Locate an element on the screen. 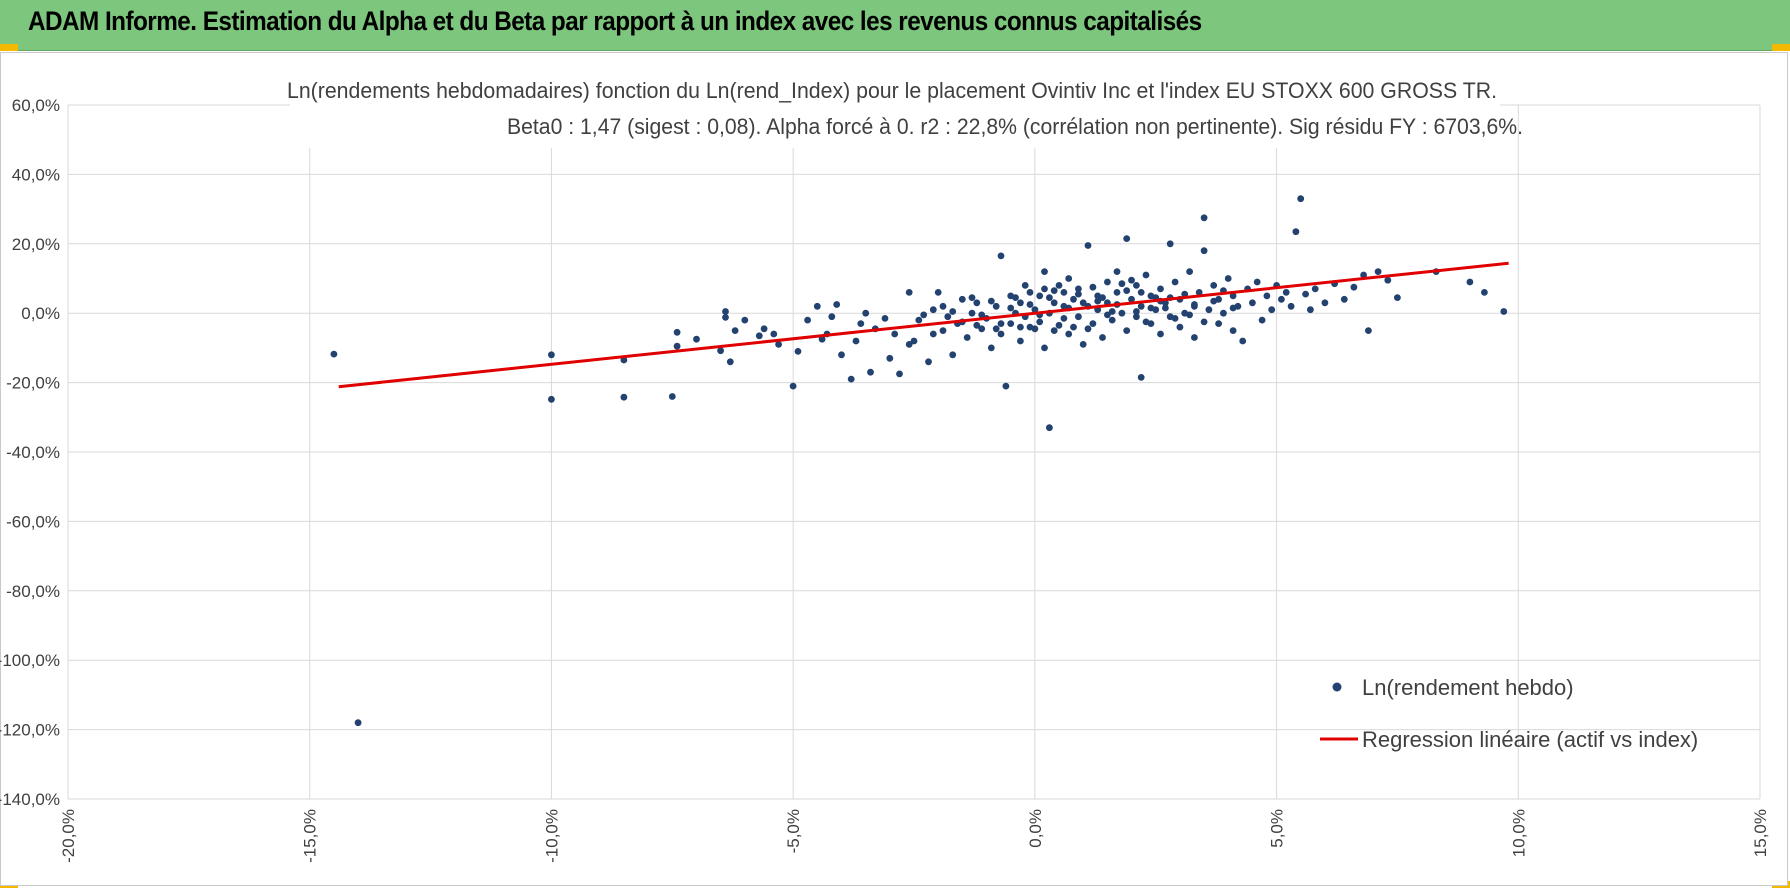  title-background is located at coordinates (895, 109).